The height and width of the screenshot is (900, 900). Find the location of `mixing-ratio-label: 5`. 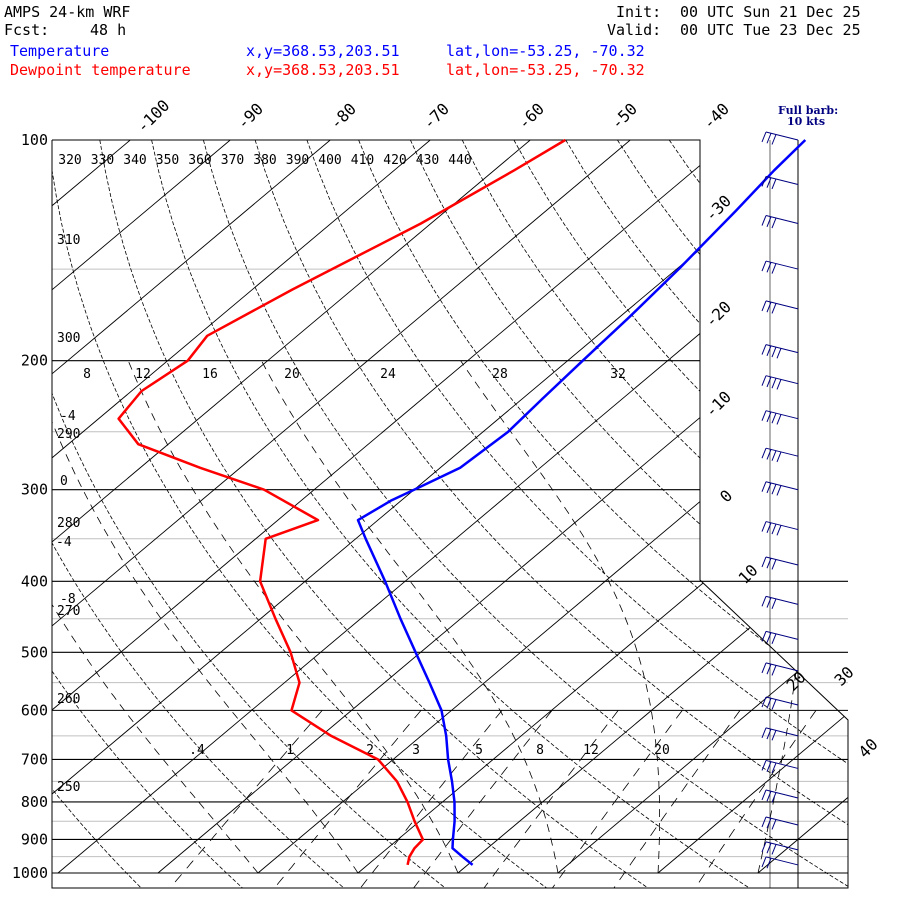

mixing-ratio-label: 5 is located at coordinates (479, 750).